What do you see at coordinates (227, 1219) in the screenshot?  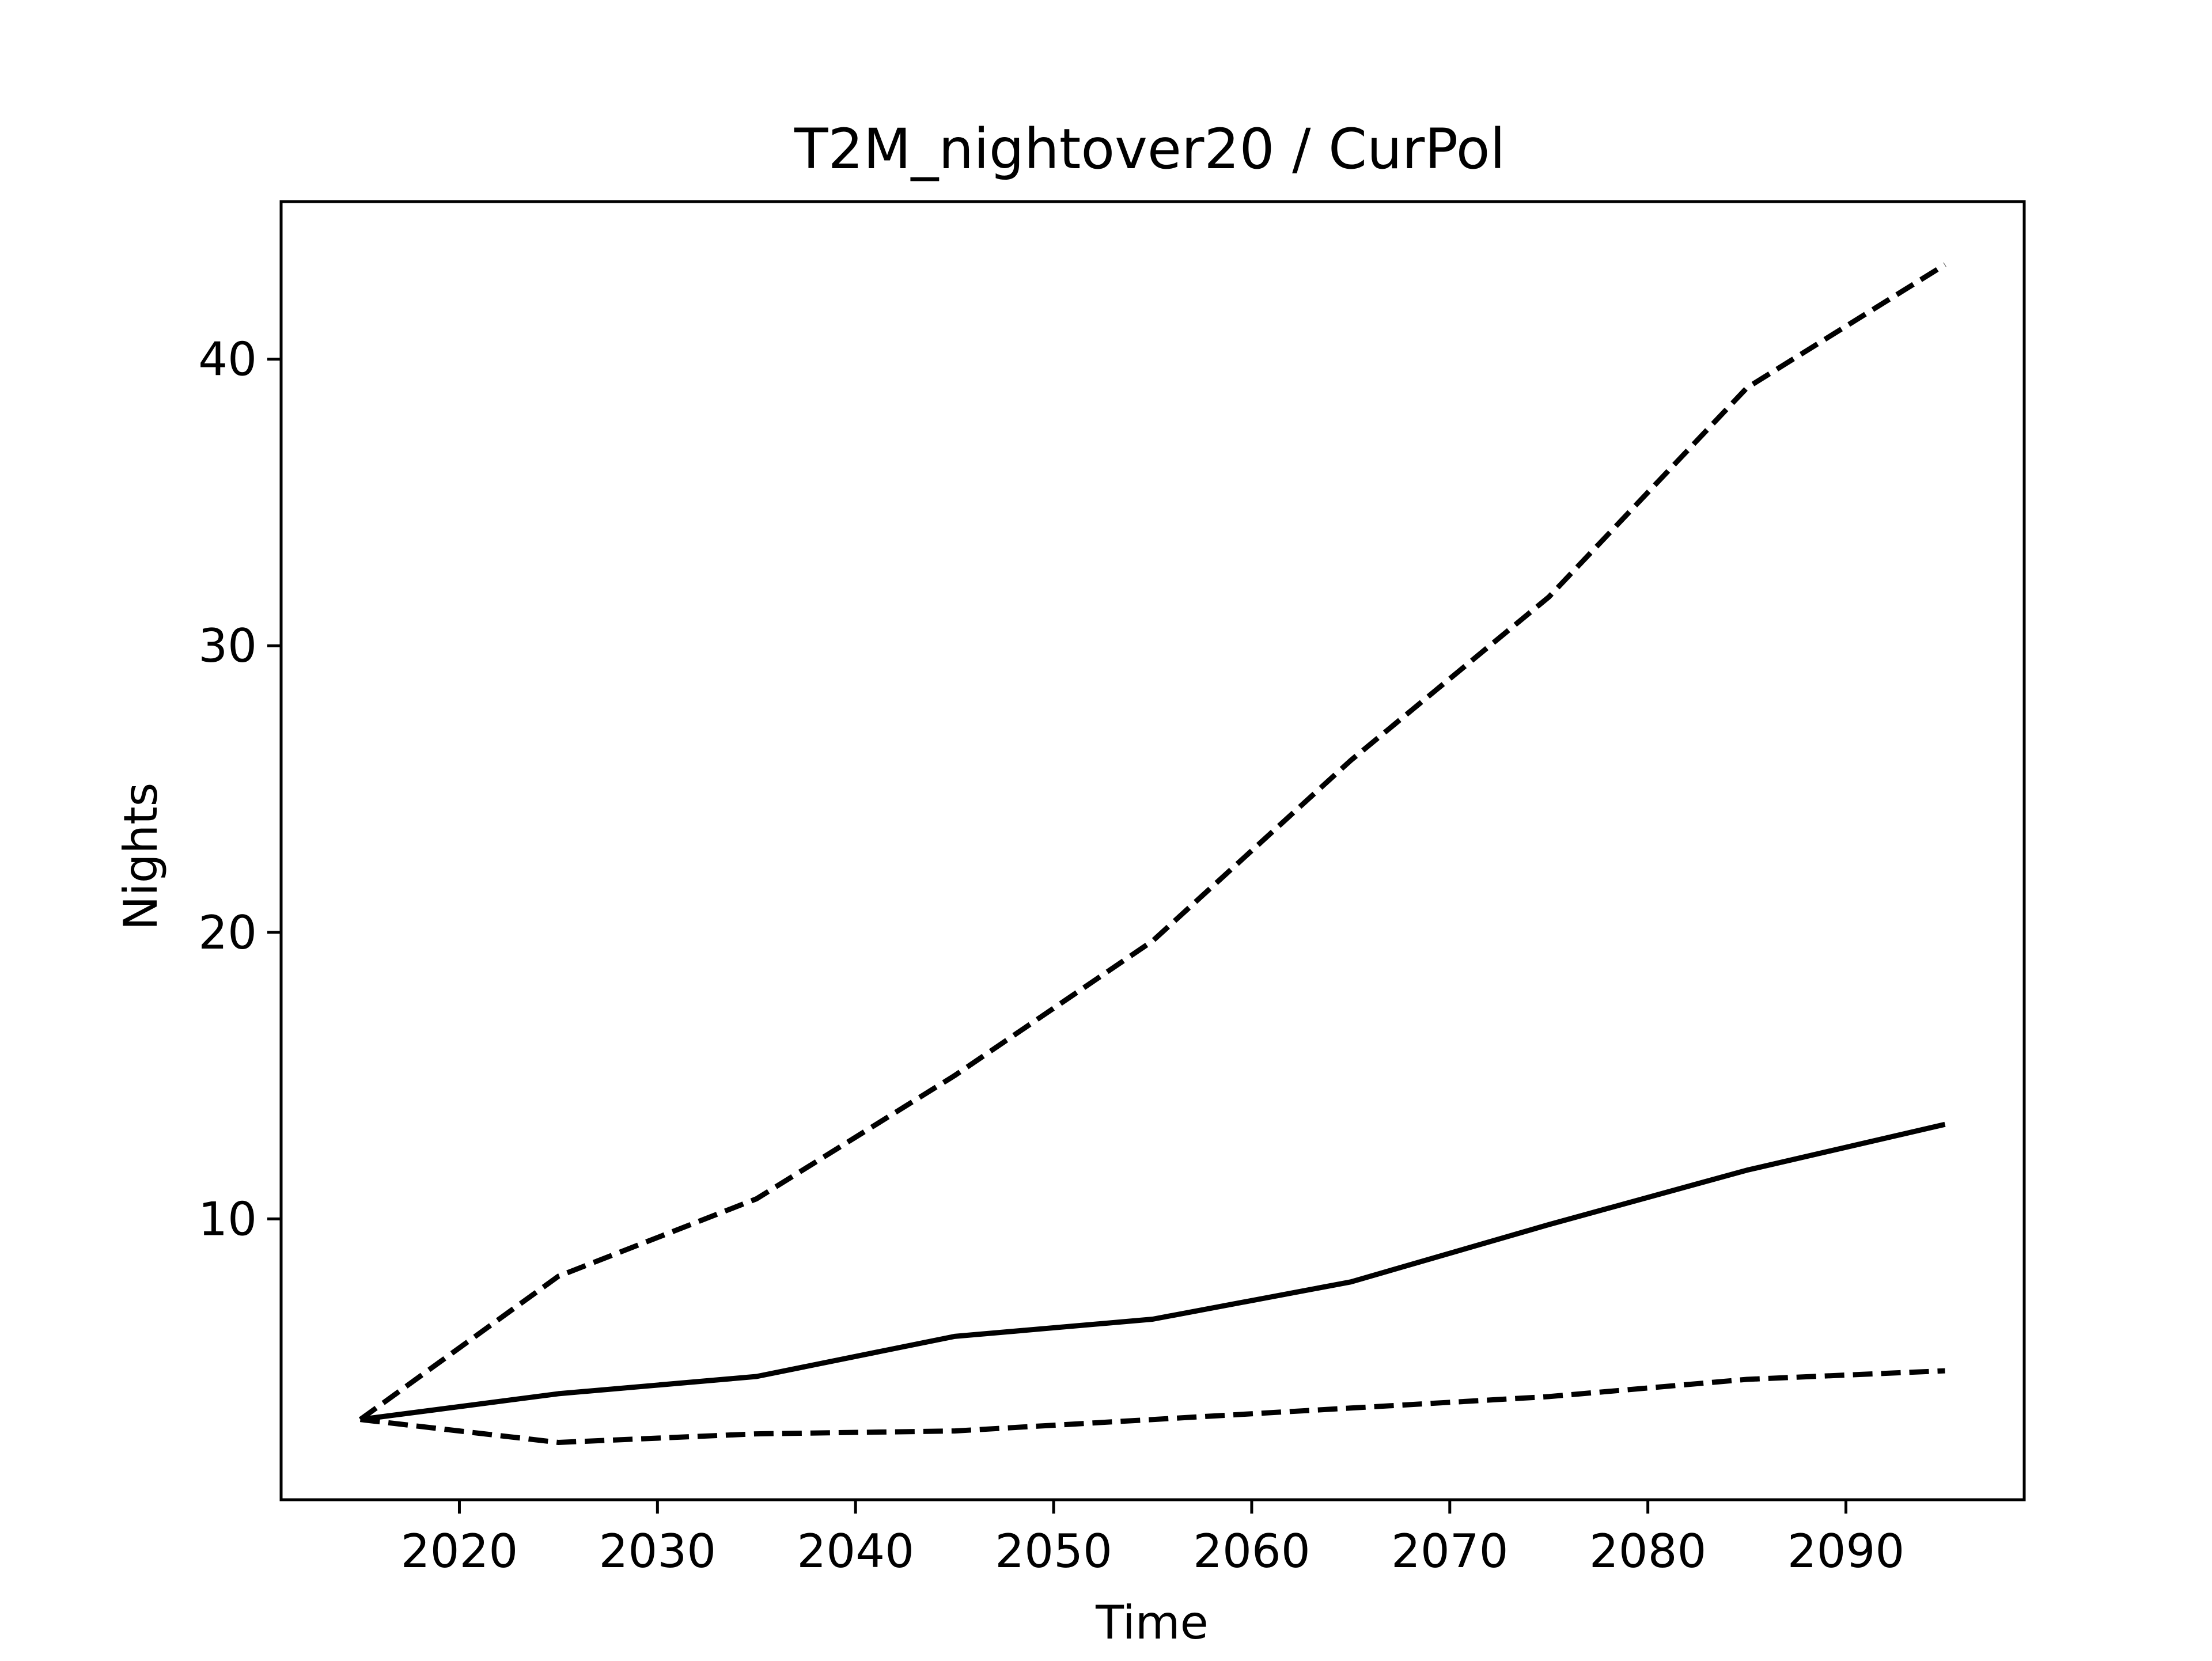 I see `y-tick-label: 10` at bounding box center [227, 1219].